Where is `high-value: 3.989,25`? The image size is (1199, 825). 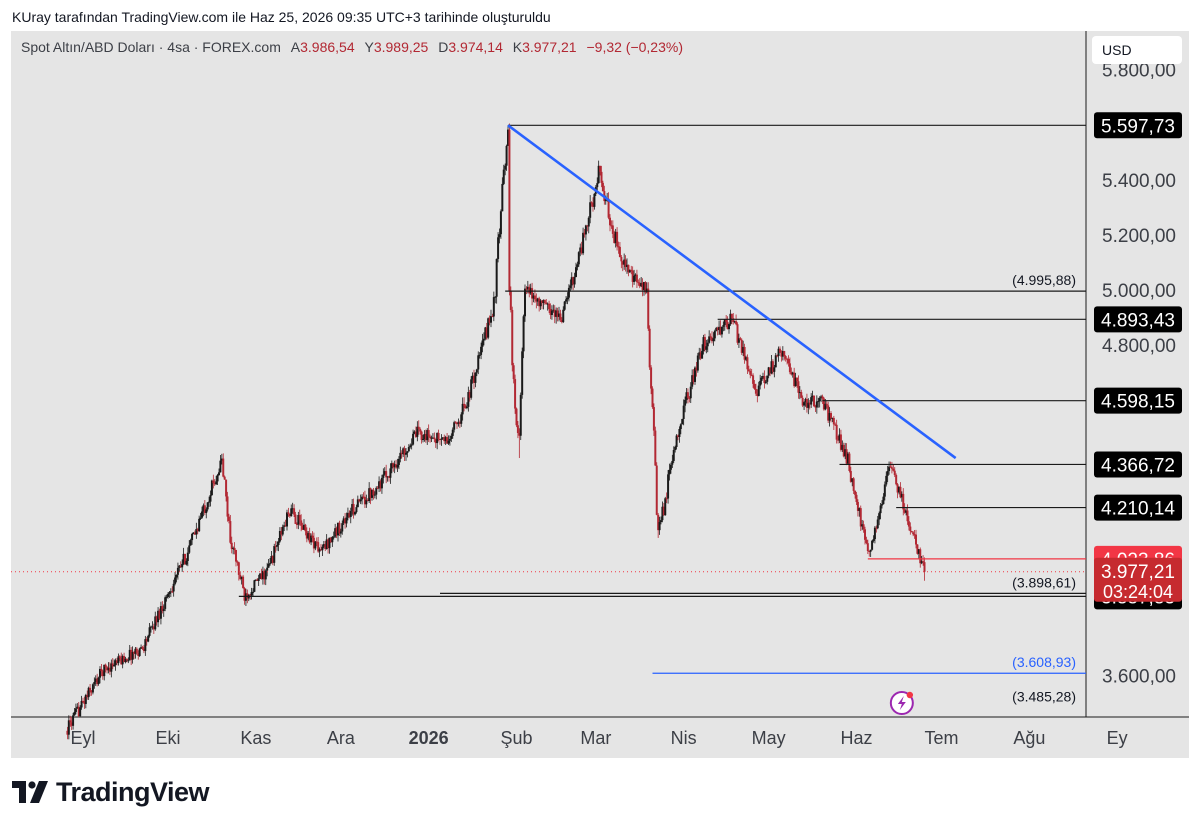
high-value: 3.989,25 is located at coordinates (401, 47).